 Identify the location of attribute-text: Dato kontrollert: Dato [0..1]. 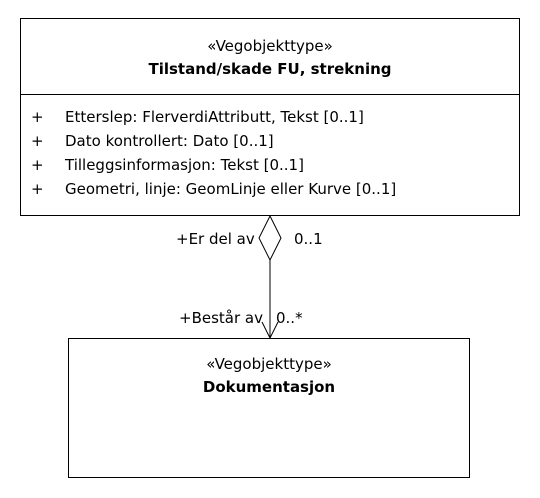
(169, 141).